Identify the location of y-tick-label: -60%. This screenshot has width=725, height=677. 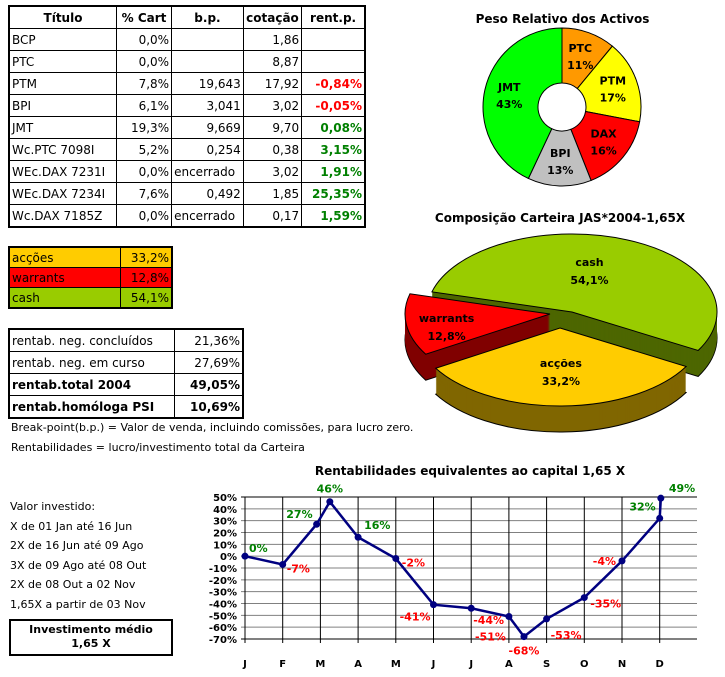
(223, 628).